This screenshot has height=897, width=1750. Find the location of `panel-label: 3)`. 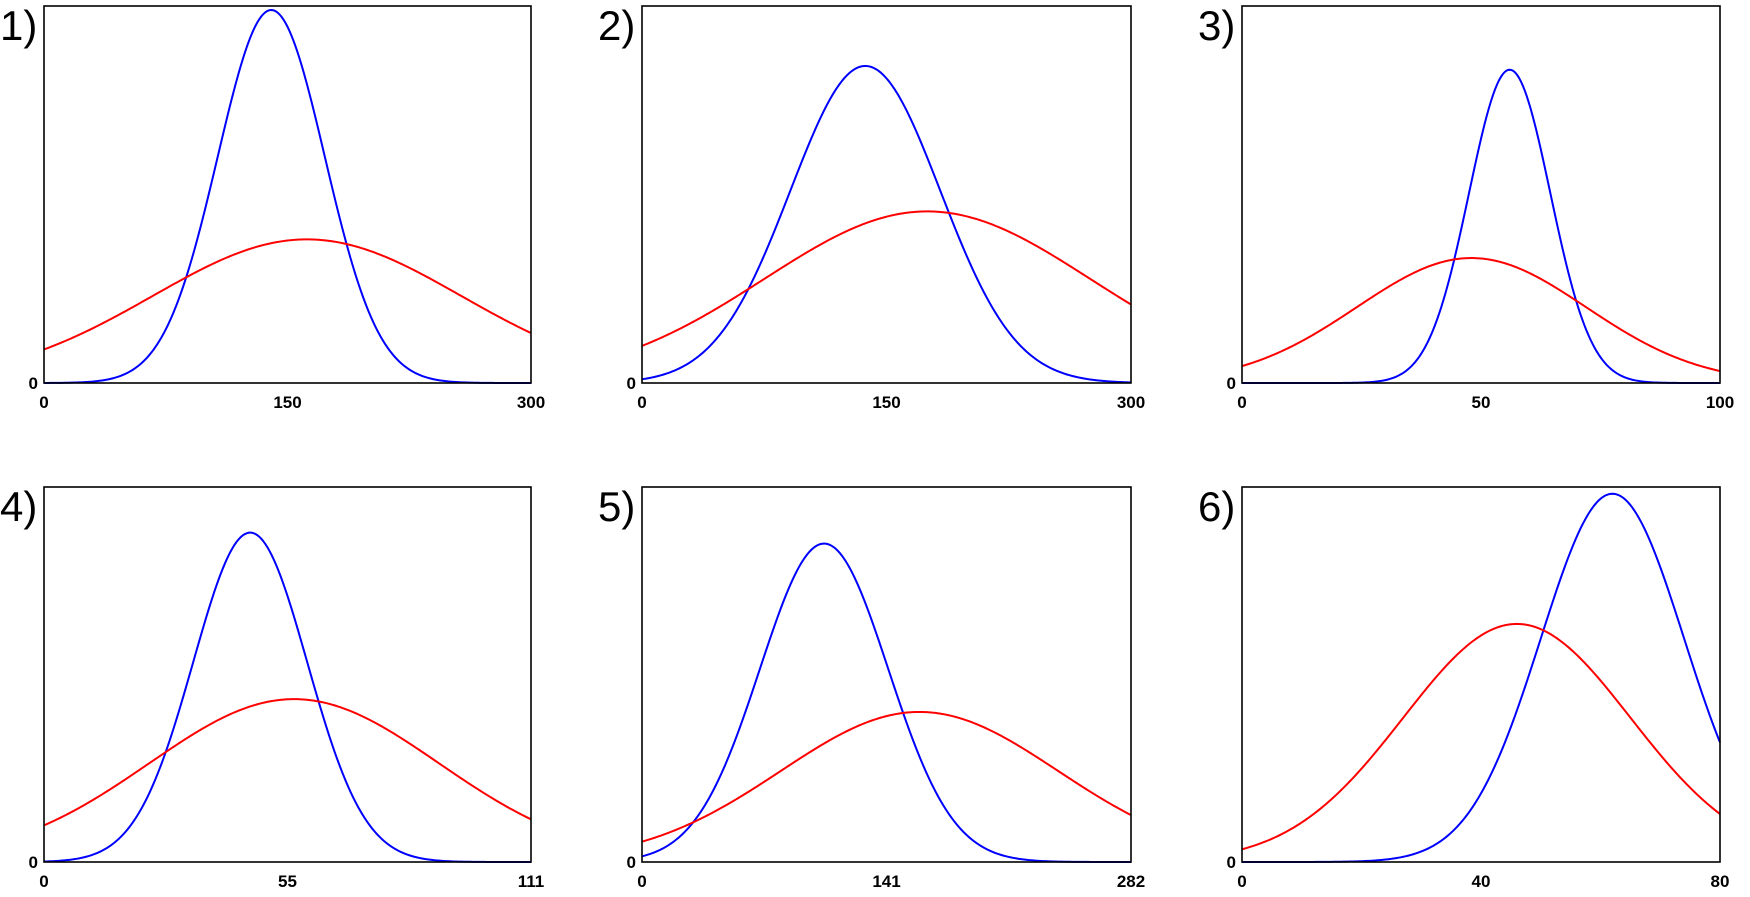

panel-label: 3) is located at coordinates (1216, 25).